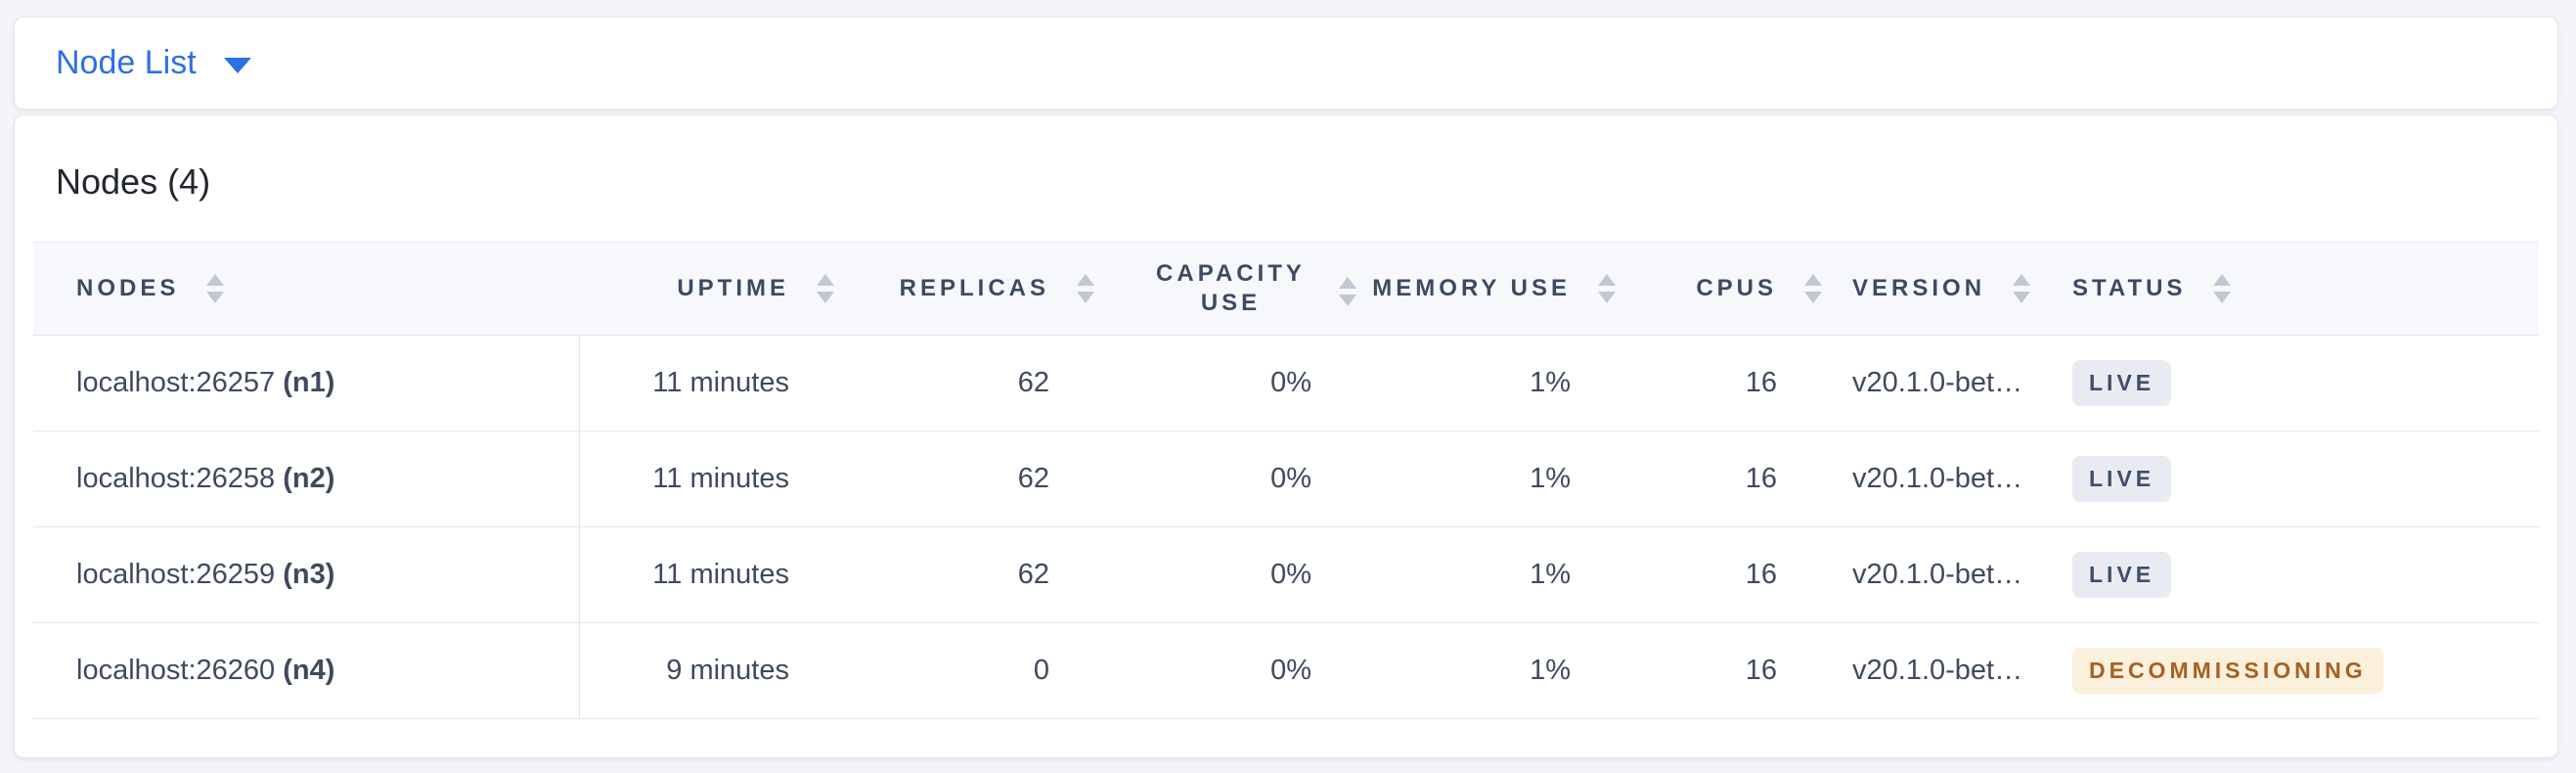 This screenshot has width=2576, height=773. What do you see at coordinates (237, 65) in the screenshot?
I see `caret-down-icon` at bounding box center [237, 65].